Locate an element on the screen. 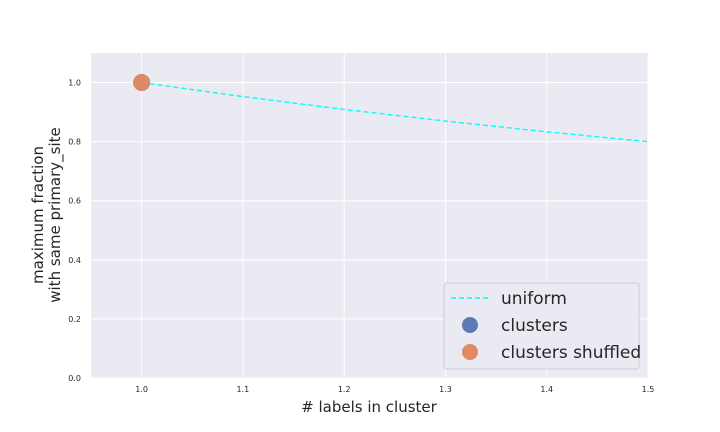  y-tick-label: 0.6 is located at coordinates (74, 201).